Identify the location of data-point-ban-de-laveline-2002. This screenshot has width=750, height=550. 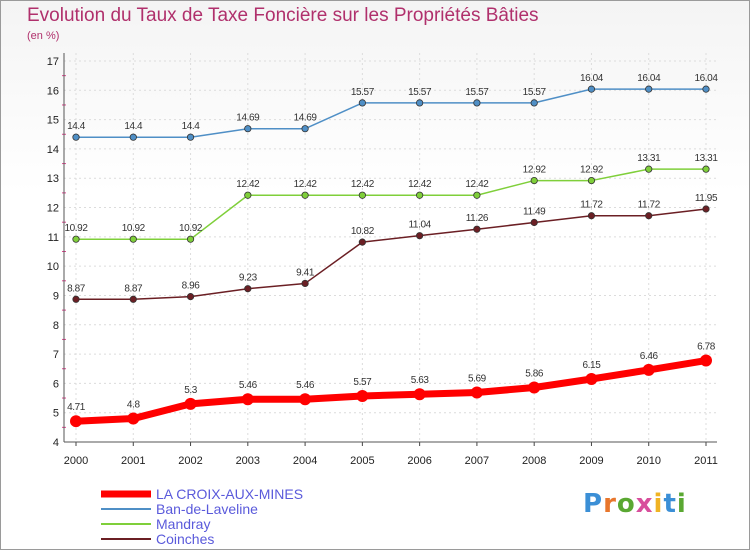
(190, 137).